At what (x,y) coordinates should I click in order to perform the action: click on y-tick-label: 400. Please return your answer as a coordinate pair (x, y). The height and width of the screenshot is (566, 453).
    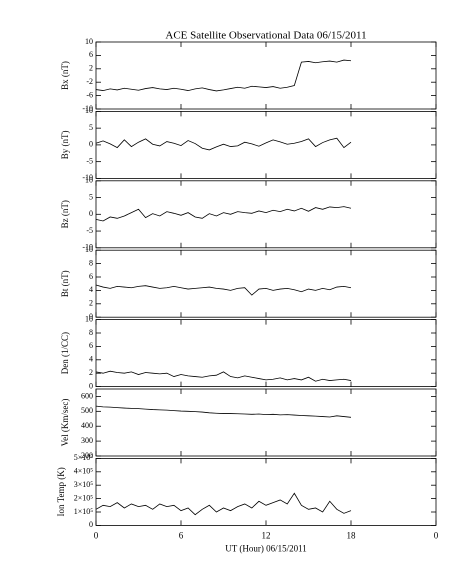
    Looking at the image, I should click on (87, 425).